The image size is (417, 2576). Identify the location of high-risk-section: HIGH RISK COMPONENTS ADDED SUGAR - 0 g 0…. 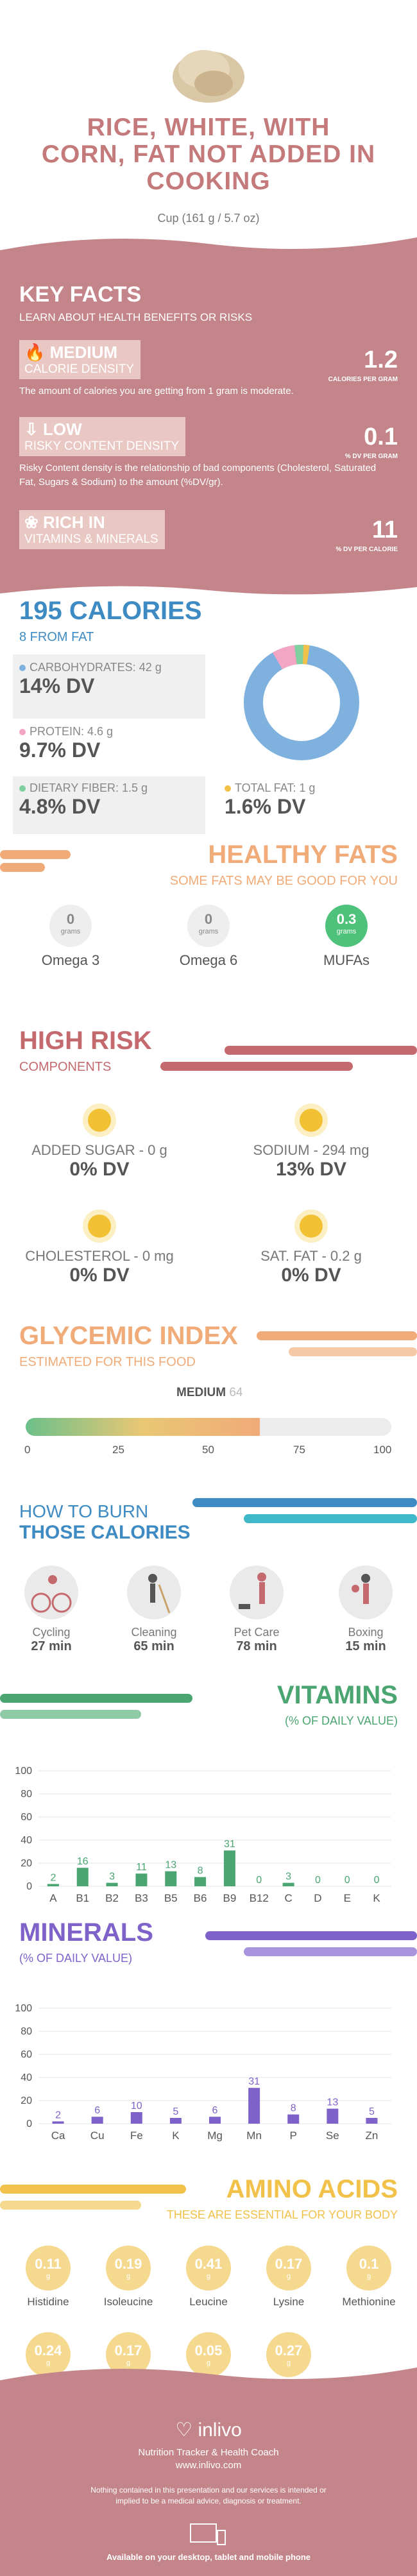
(208, 1174).